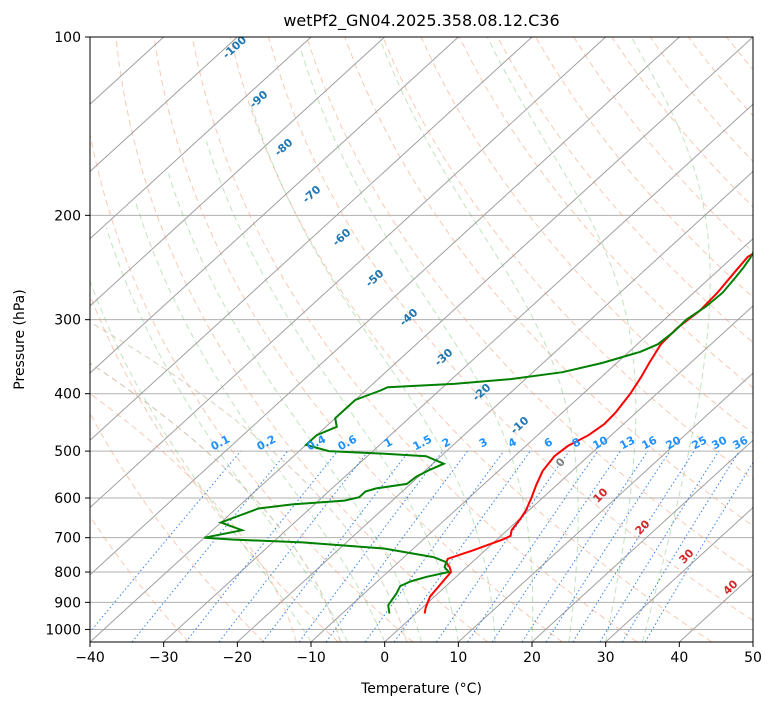 This screenshot has height=708, width=775. I want to click on x-axis-label: Temperature (°C), so click(421, 689).